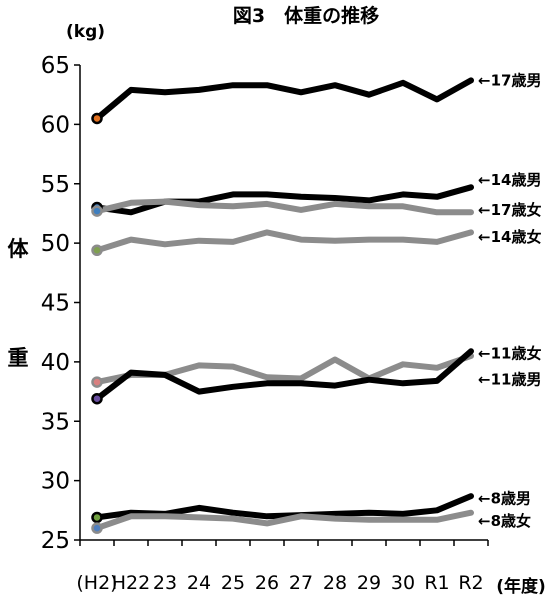 The image size is (545, 606). I want to click on x-tick-label: 29, so click(369, 583).